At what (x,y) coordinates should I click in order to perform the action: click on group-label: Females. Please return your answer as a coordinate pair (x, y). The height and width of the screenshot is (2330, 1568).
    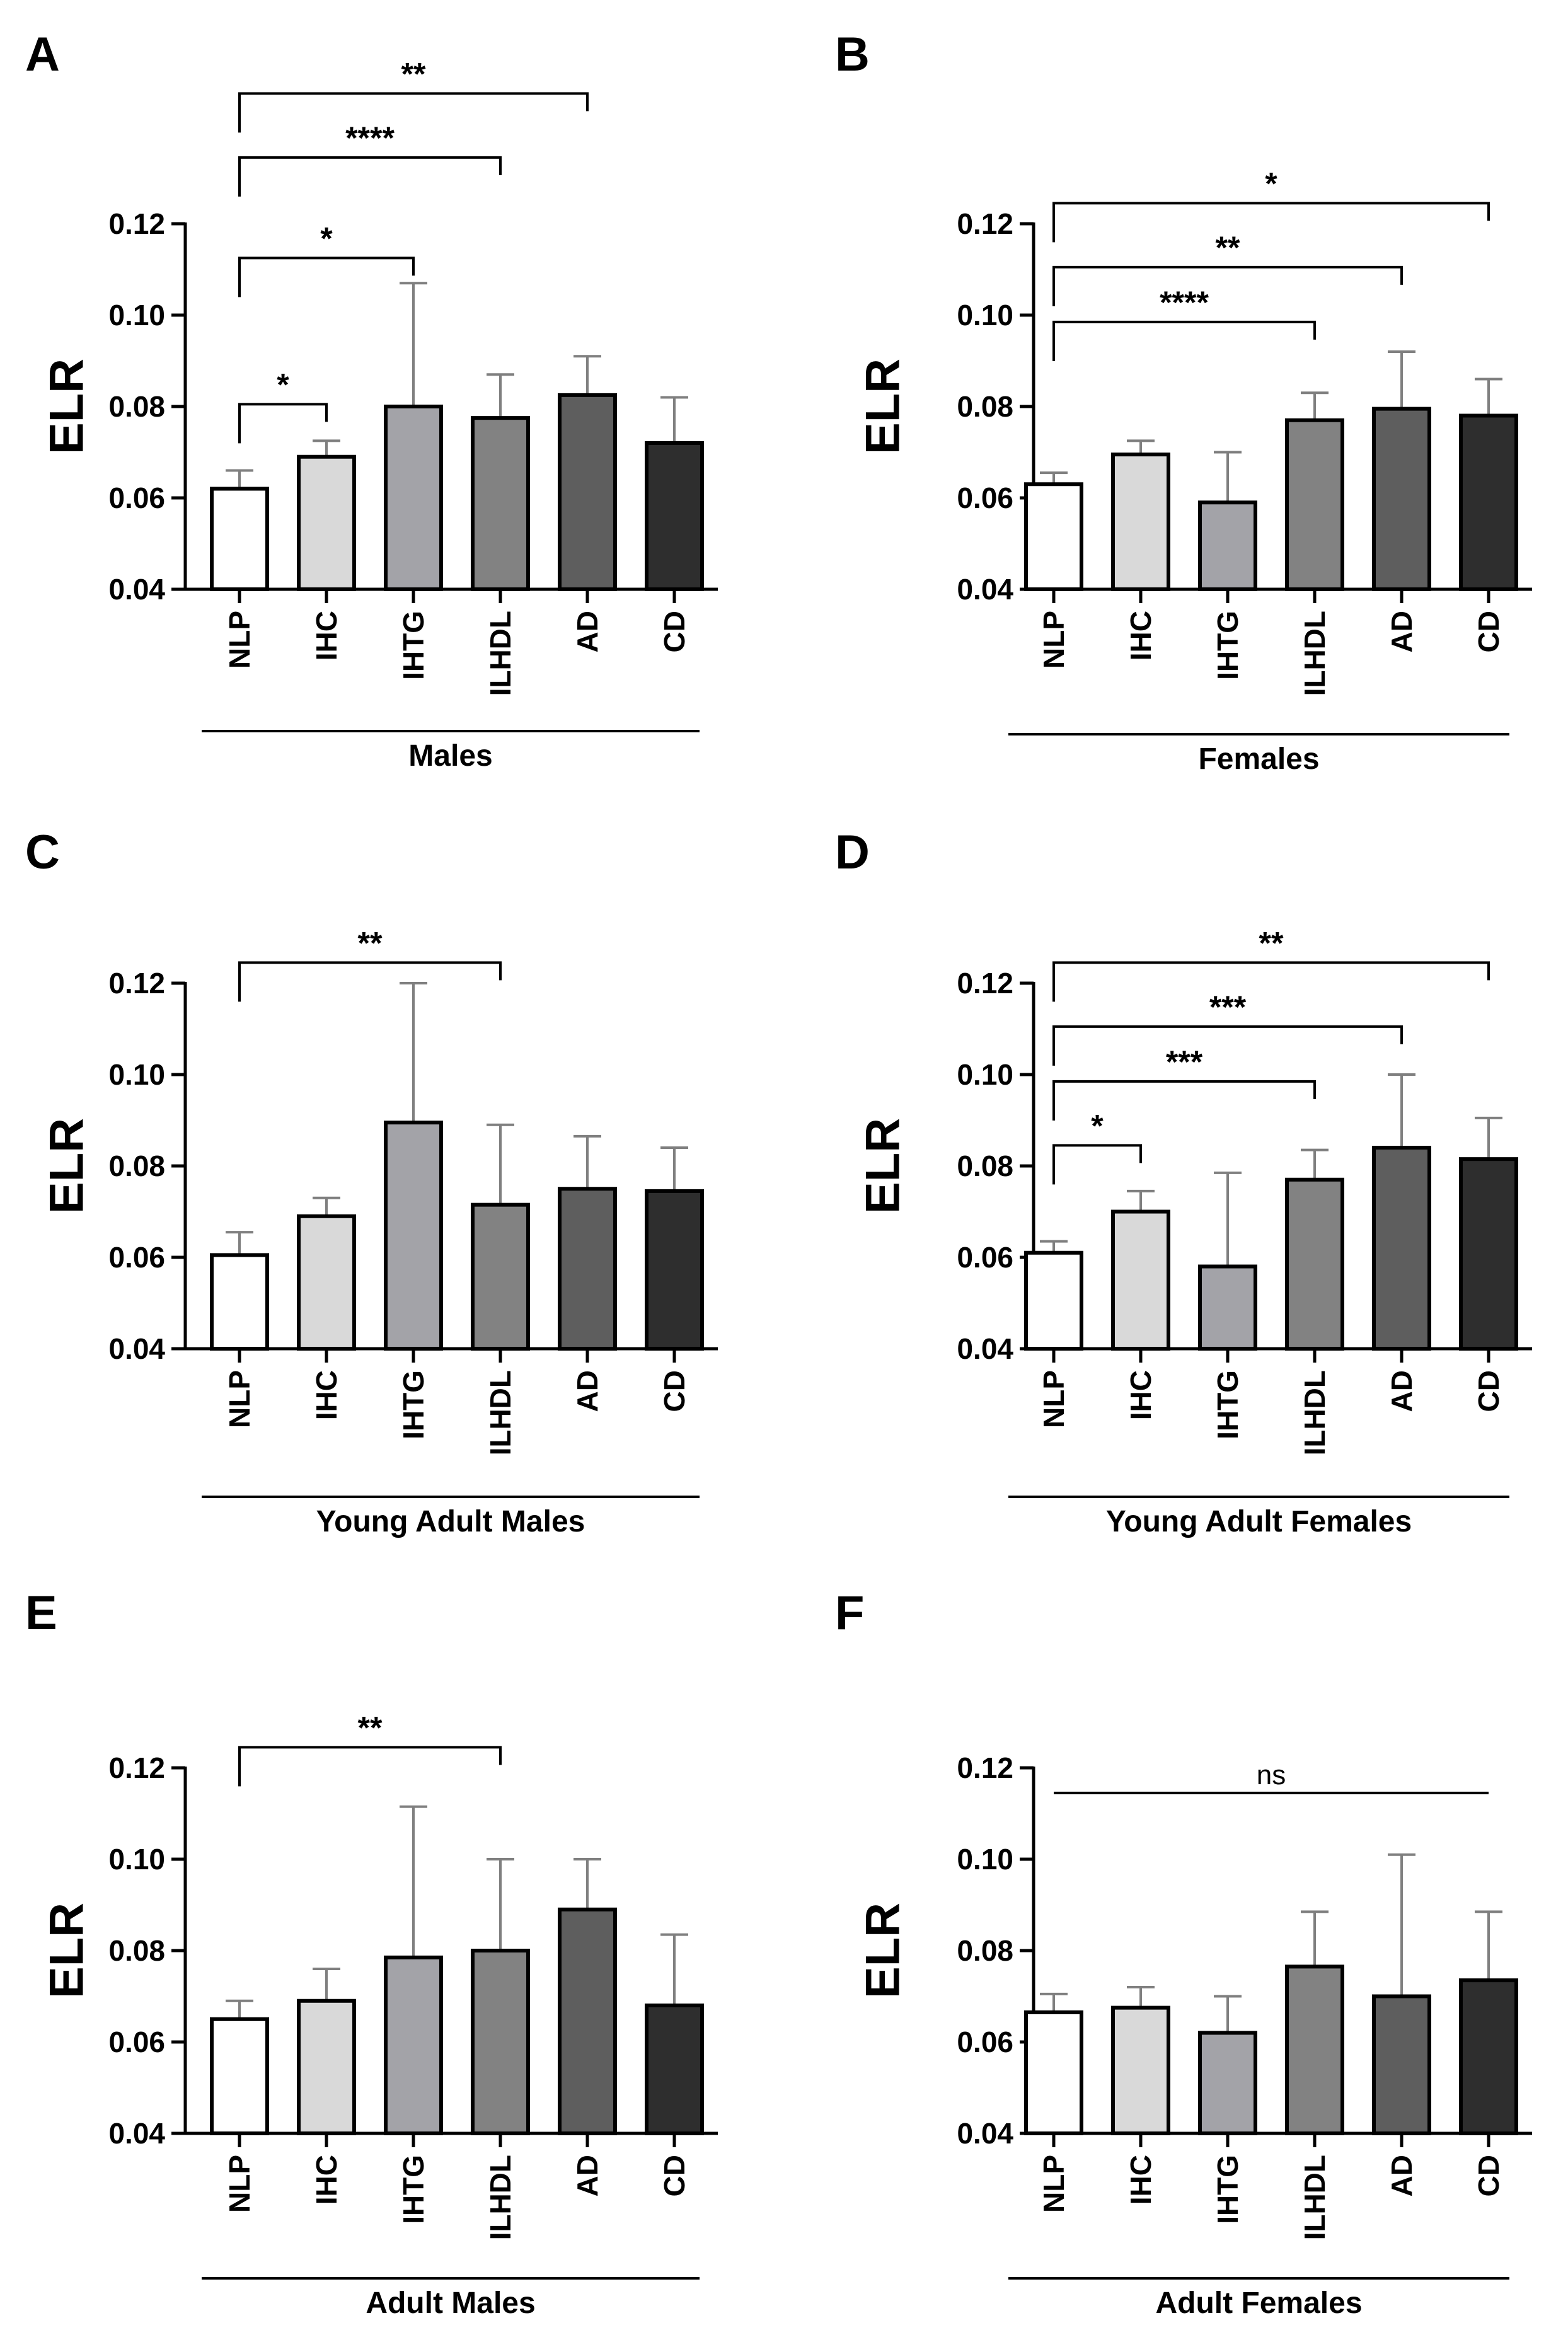
    Looking at the image, I should click on (1259, 759).